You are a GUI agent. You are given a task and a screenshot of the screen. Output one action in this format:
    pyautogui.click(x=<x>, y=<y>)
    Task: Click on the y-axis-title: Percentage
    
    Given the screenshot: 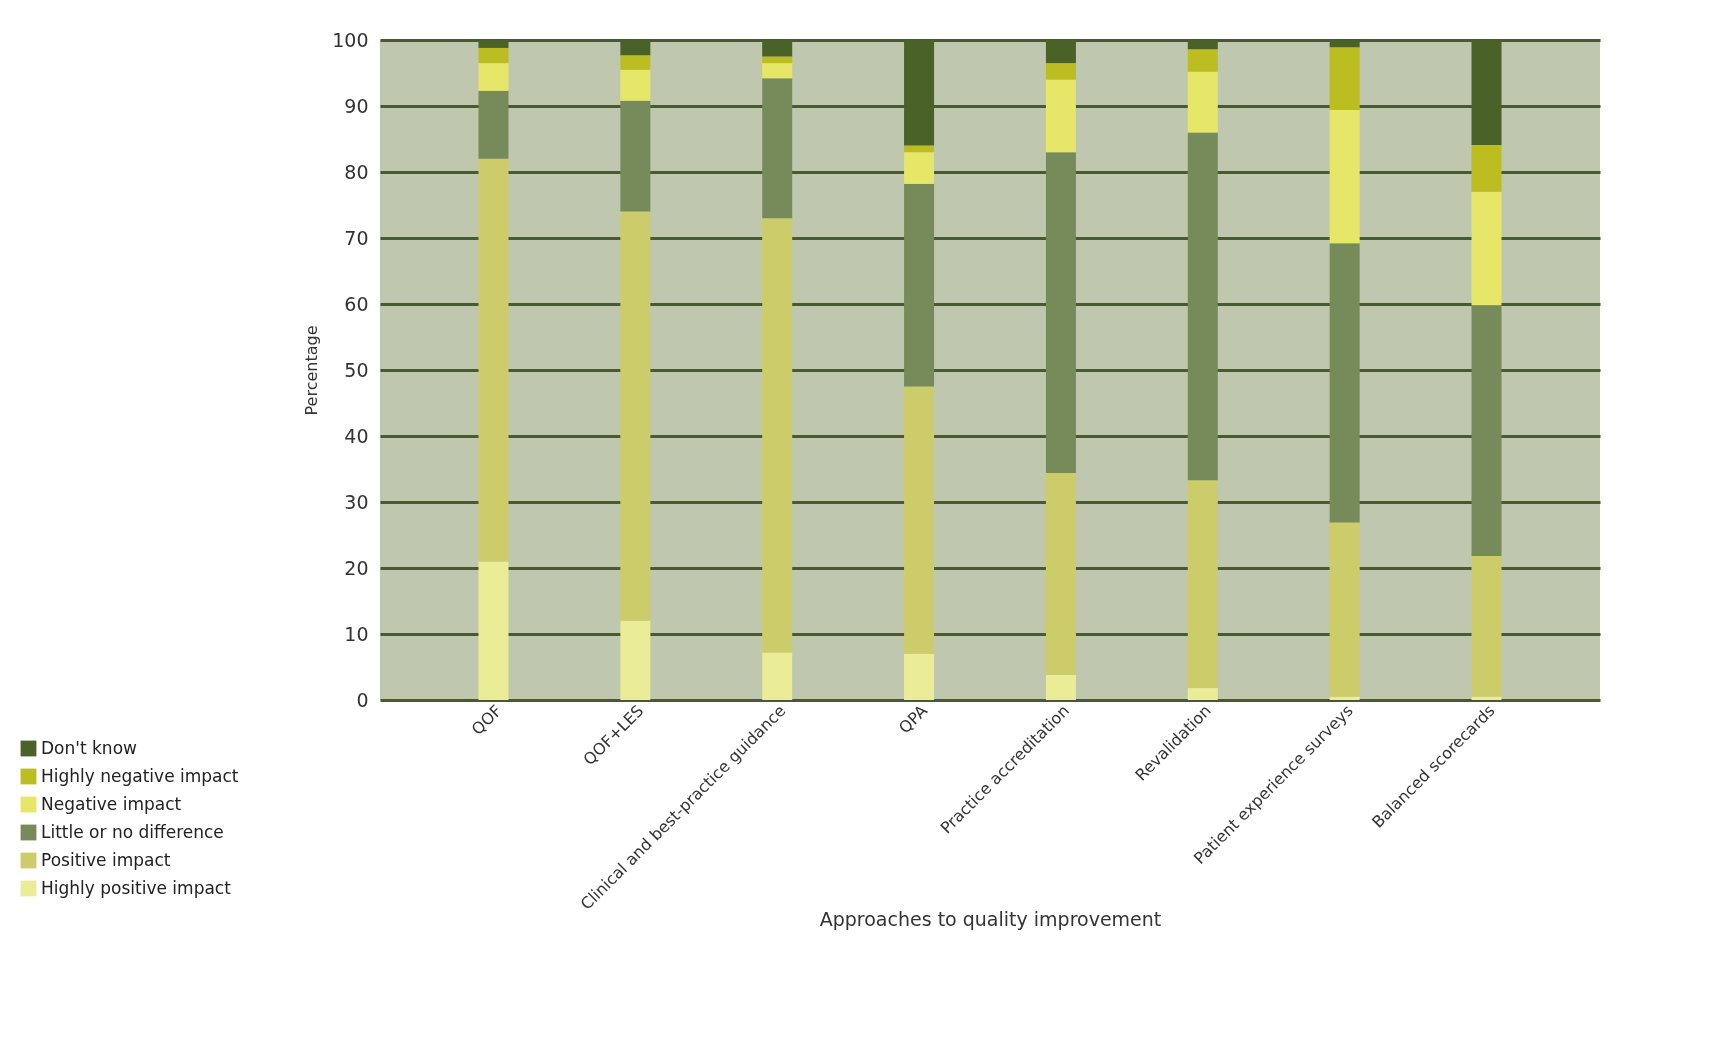 What is the action you would take?
    pyautogui.click(x=312, y=370)
    